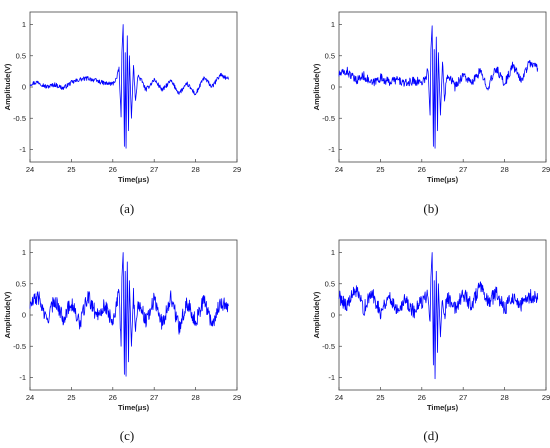 The width and height of the screenshot is (550, 448). Describe the element at coordinates (430, 208) in the screenshot. I see `panel-label: (b)` at that location.